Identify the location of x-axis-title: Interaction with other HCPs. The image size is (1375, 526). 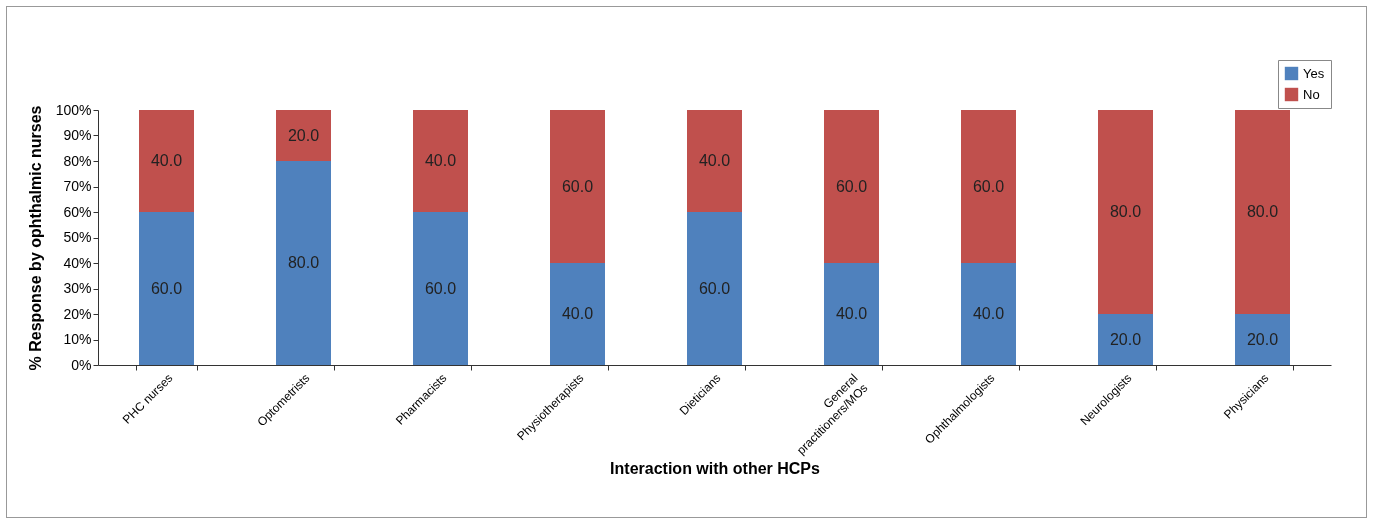
(715, 468).